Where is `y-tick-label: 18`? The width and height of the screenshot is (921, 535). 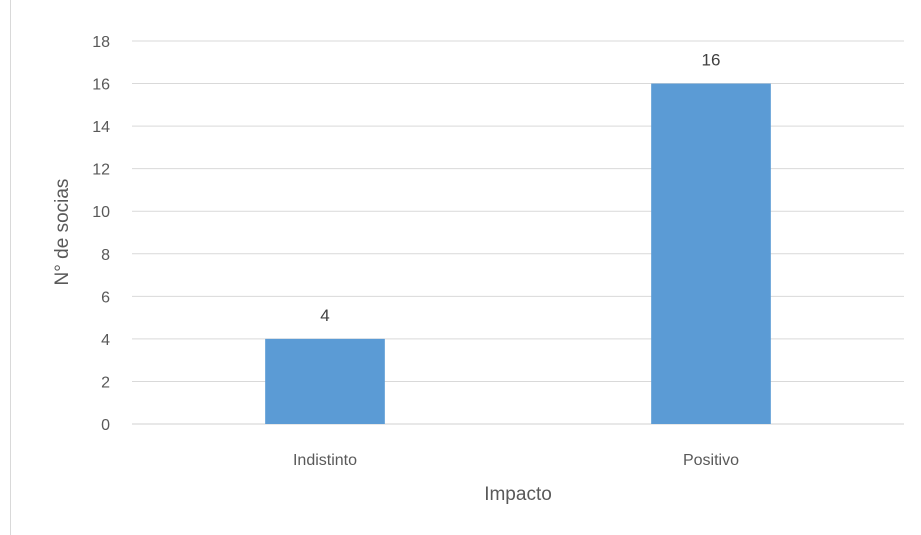
y-tick-label: 18 is located at coordinates (101, 42).